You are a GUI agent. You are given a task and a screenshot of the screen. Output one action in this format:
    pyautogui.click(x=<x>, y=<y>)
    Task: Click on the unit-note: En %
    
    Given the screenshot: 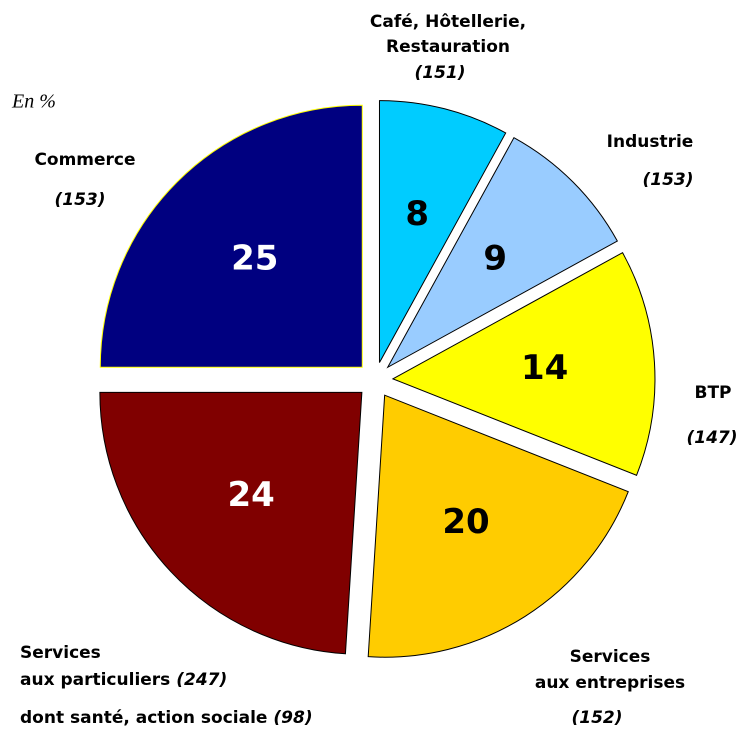 What is the action you would take?
    pyautogui.click(x=33, y=102)
    